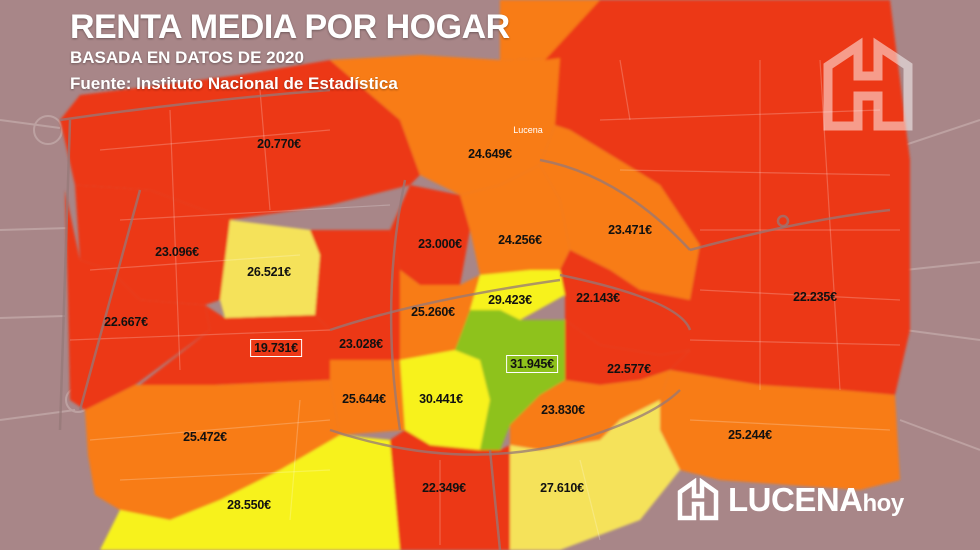 This screenshot has width=980, height=550. I want to click on income-label-z21: 25.244€, so click(750, 435).